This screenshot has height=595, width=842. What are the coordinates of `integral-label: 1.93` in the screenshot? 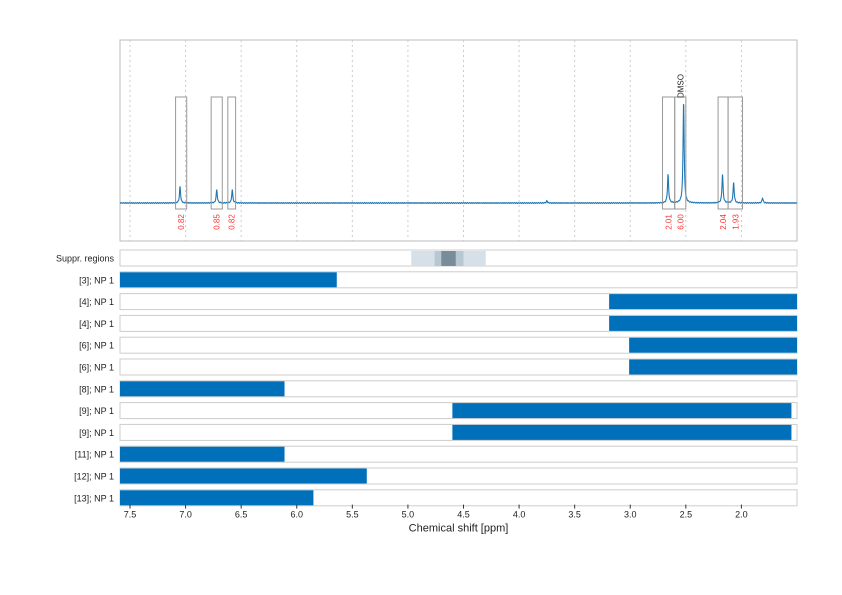 It's located at (735, 222).